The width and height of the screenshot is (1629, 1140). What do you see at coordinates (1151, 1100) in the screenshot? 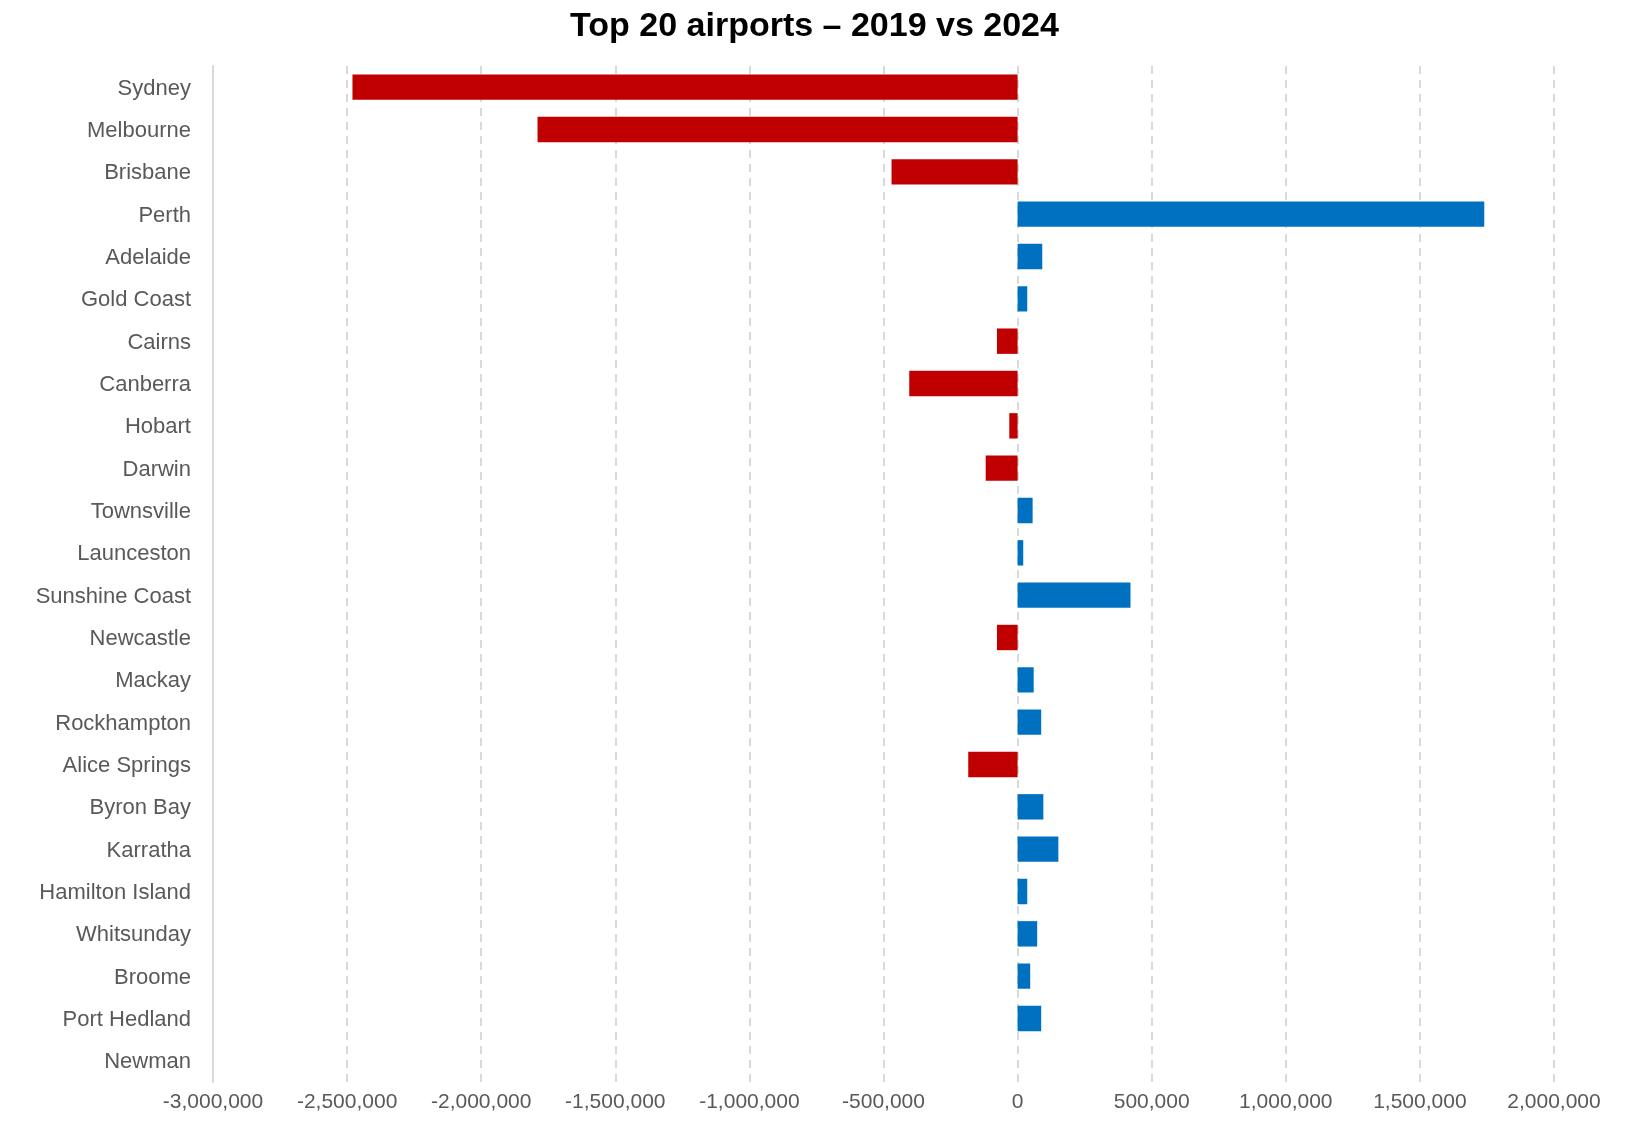
I see `x-tick-label: 500,000` at bounding box center [1151, 1100].